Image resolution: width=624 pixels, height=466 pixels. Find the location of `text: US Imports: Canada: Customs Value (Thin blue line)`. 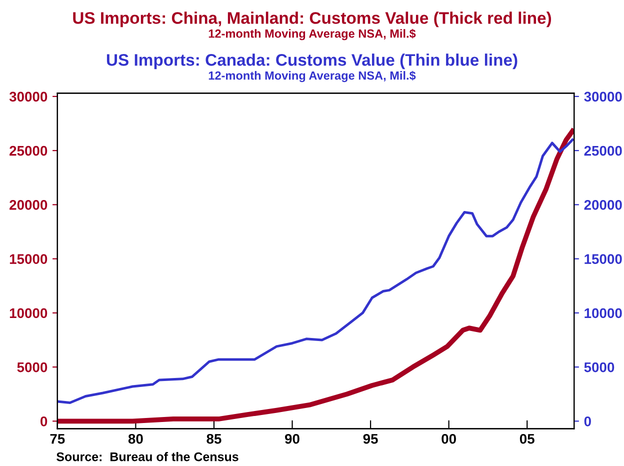

text: US Imports: Canada: Customs Value (Thin blue line) is located at coordinates (312, 62).